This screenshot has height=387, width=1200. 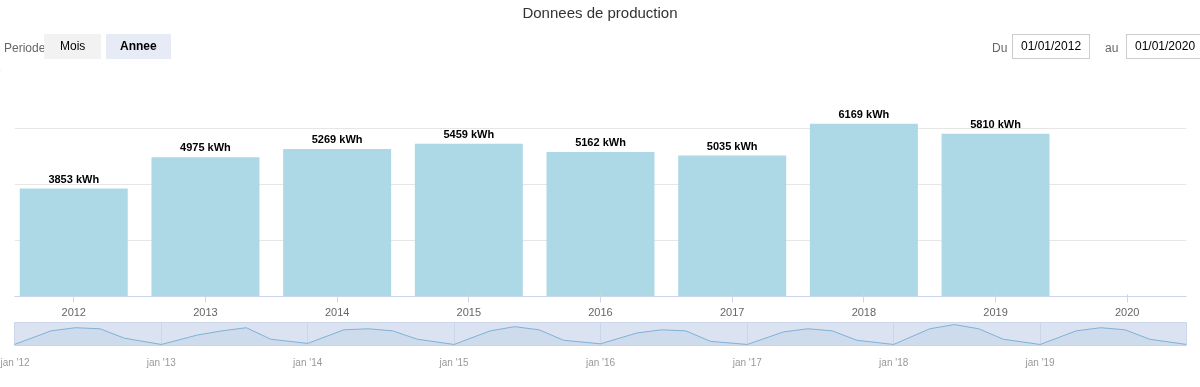 I want to click on x-tick-label: jan '14, so click(x=307, y=362).